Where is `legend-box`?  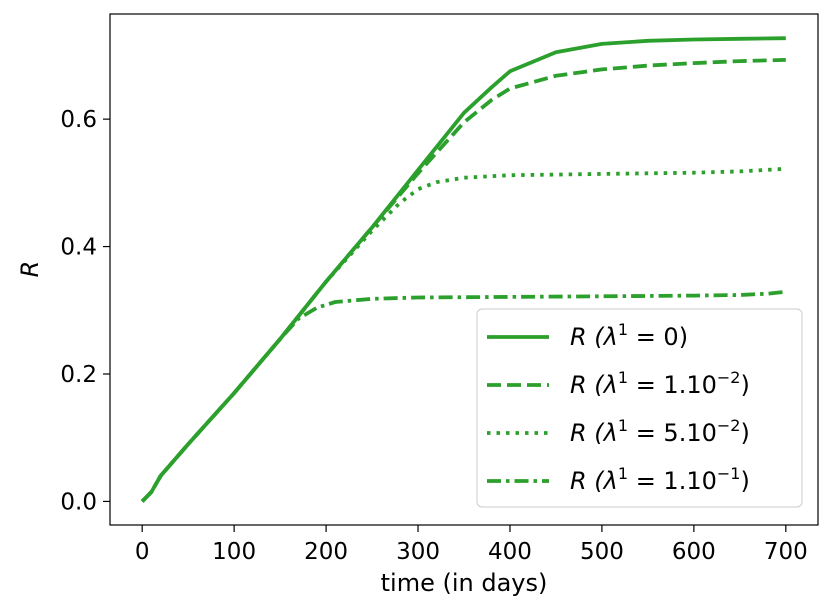
legend-box is located at coordinates (639, 408).